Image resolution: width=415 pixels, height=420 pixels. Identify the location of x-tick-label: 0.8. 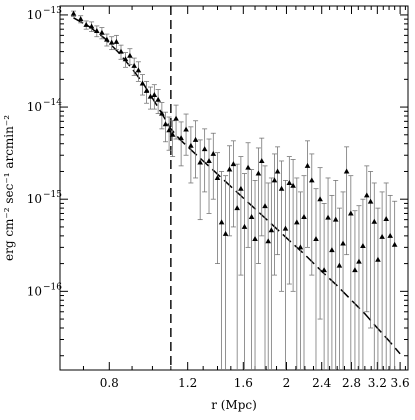
(109, 383).